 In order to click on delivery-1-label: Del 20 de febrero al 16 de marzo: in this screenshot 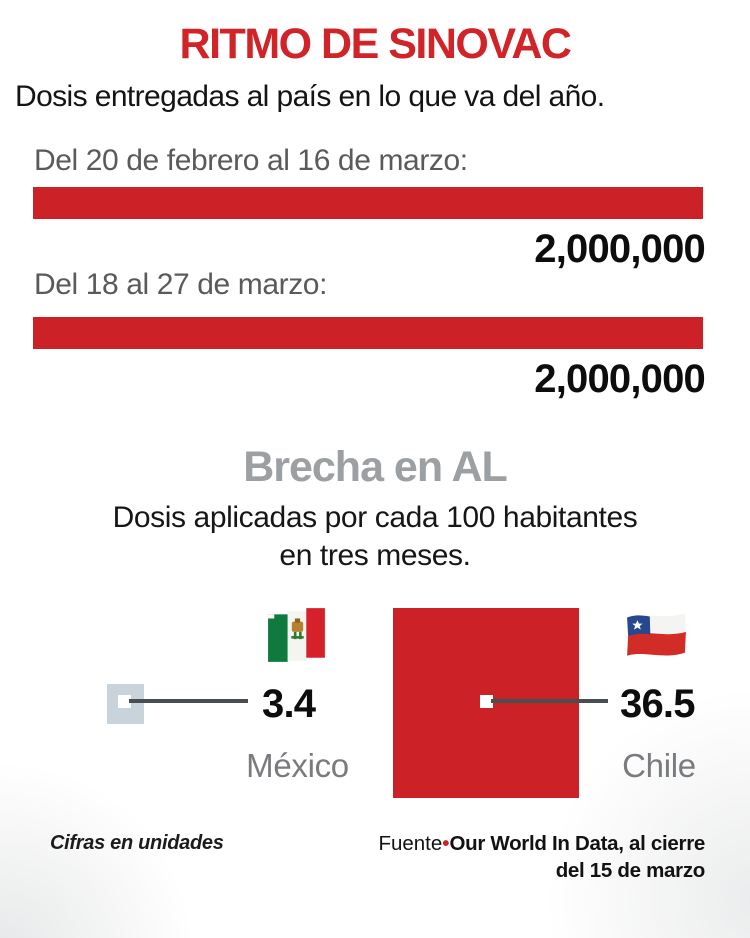, I will do `click(251, 160)`.